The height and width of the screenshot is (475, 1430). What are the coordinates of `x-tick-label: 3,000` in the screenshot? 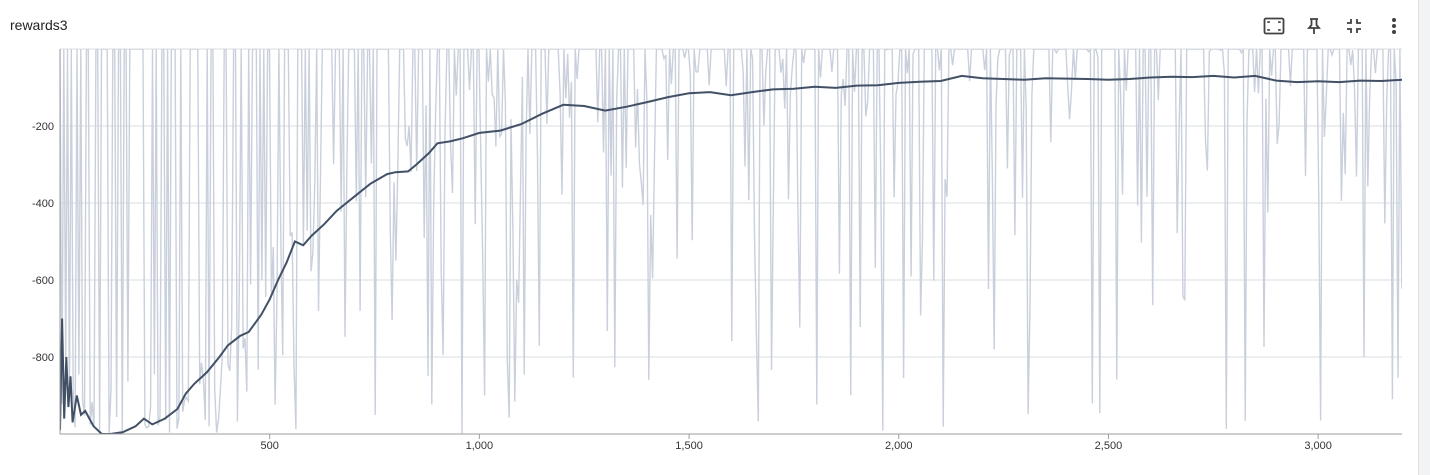 It's located at (1318, 446).